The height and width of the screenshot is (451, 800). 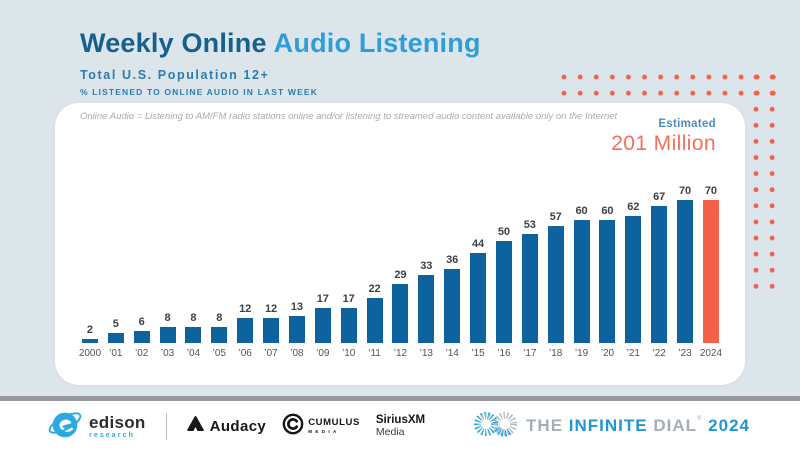 What do you see at coordinates (90, 353) in the screenshot?
I see `x-axis-label: 2000` at bounding box center [90, 353].